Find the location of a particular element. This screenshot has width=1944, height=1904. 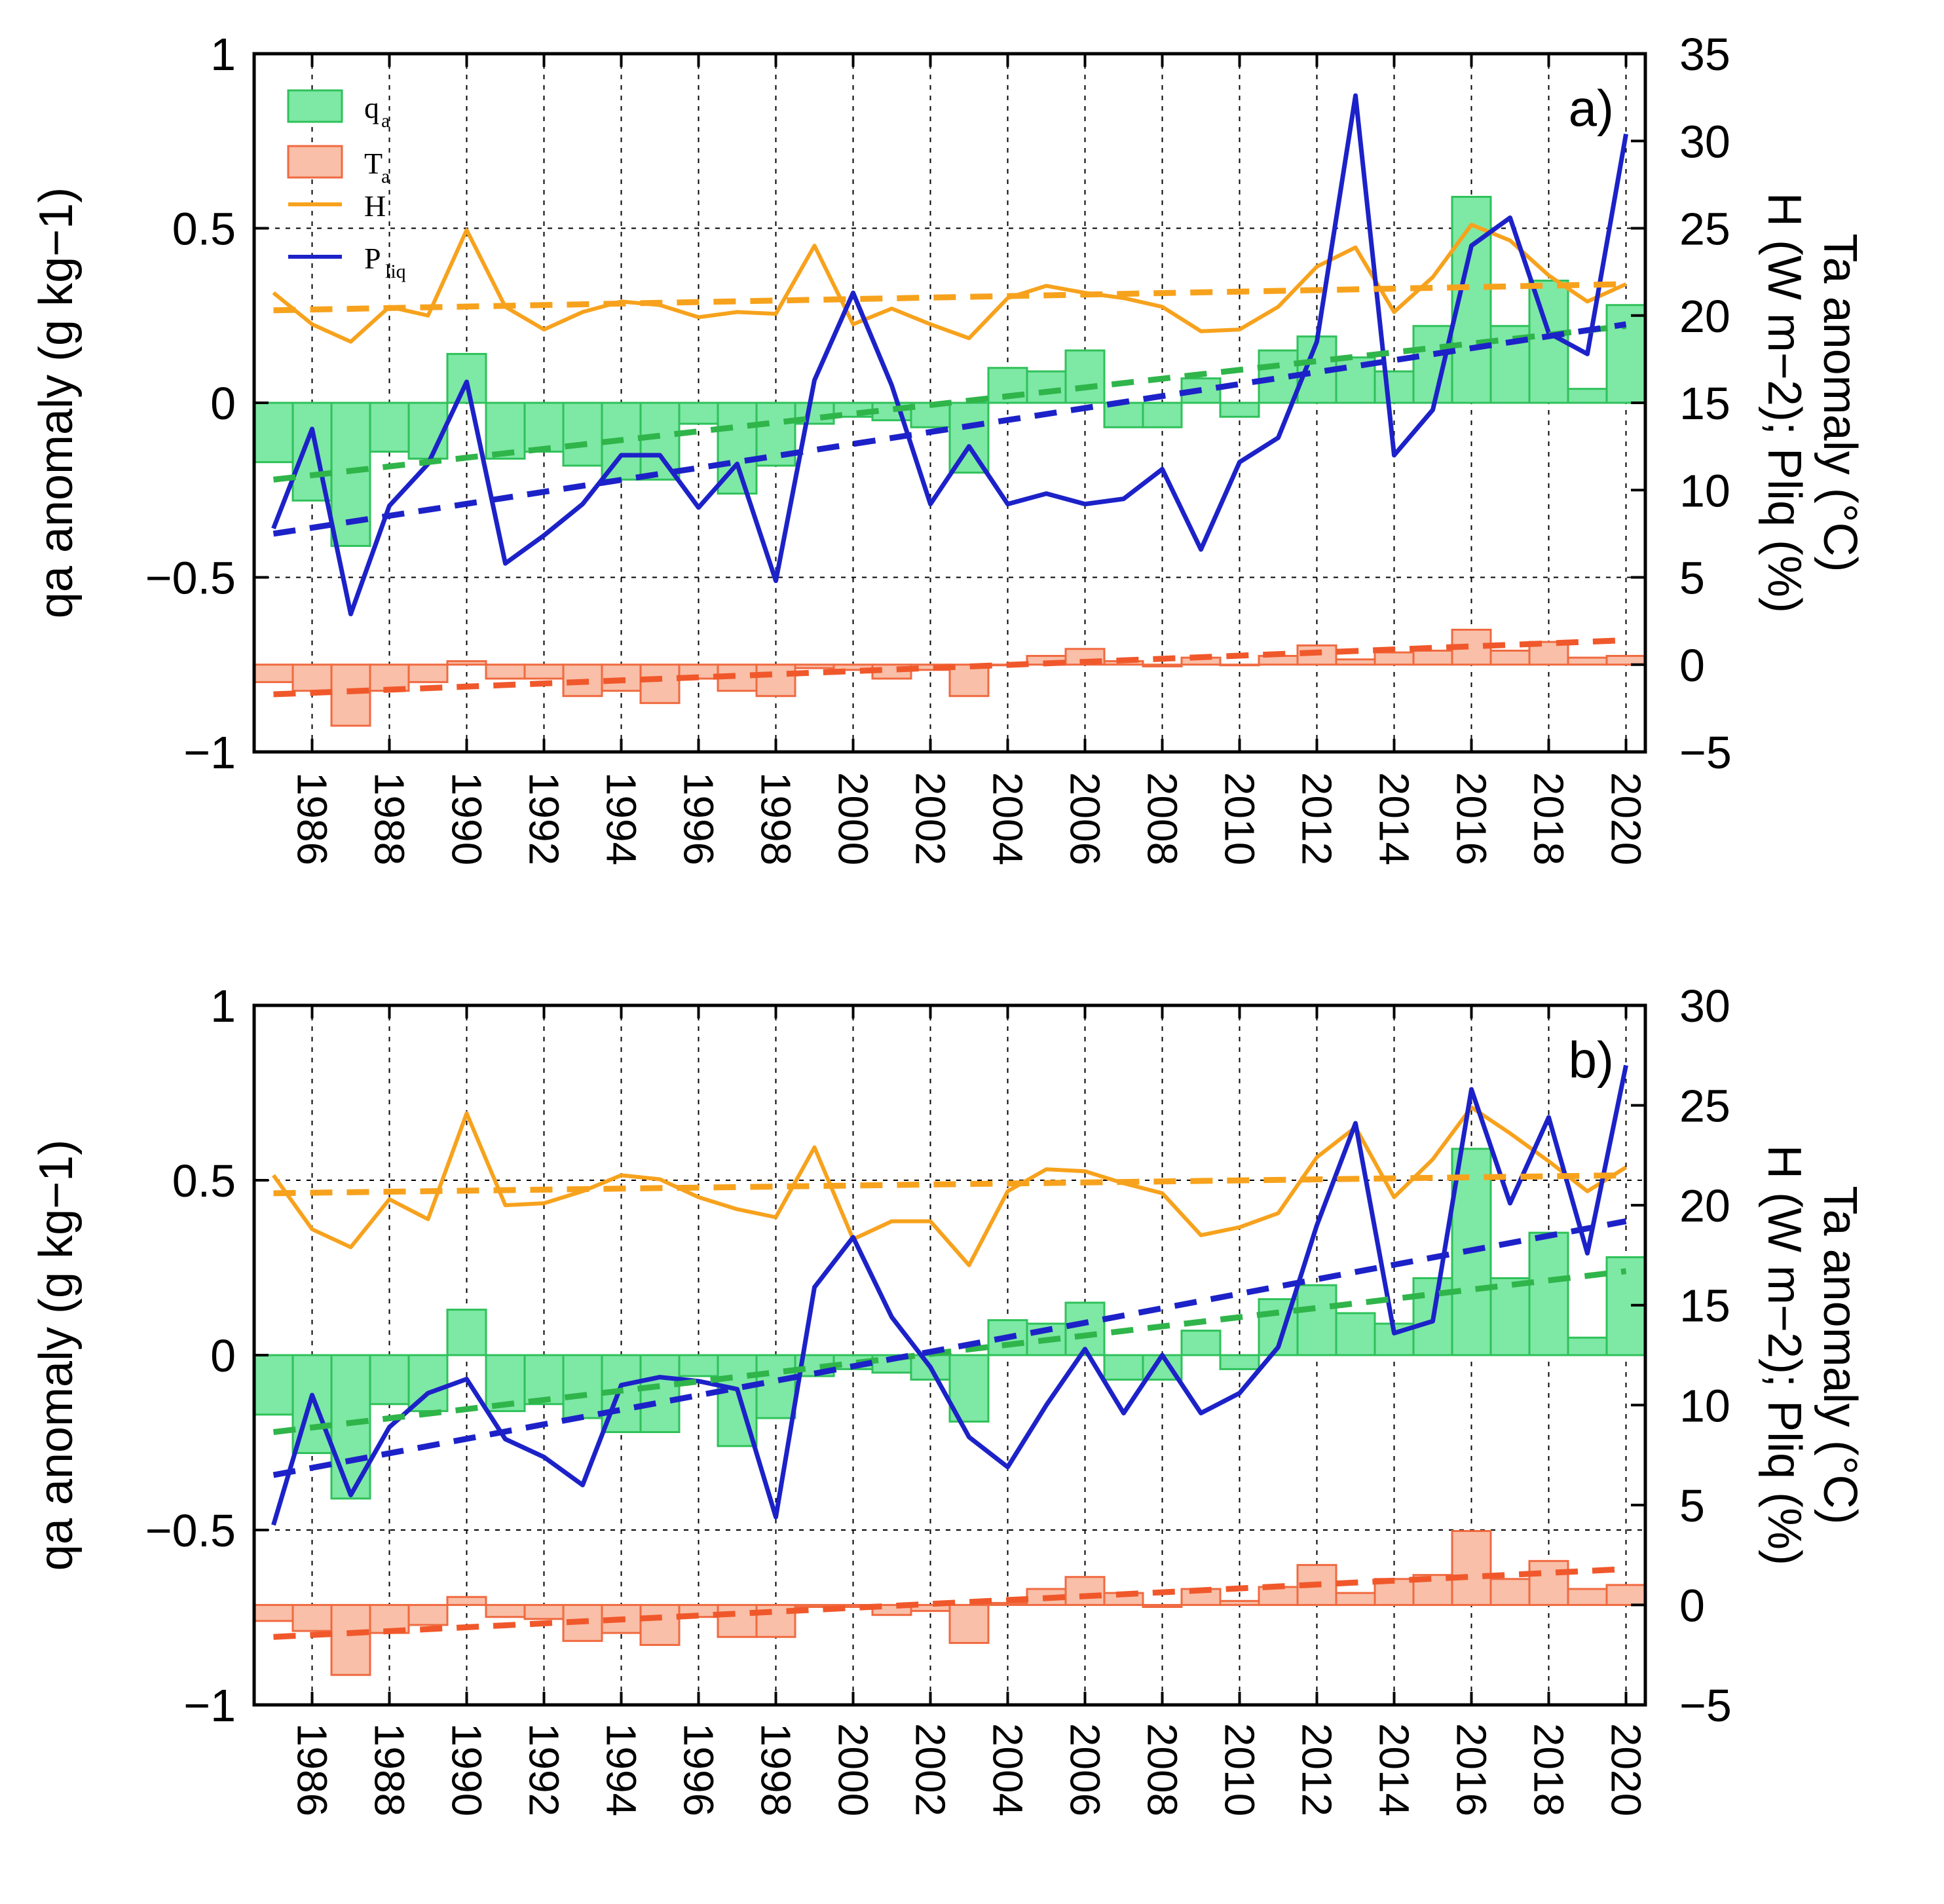

bar-qa-2007 is located at coordinates (1123, 1367).